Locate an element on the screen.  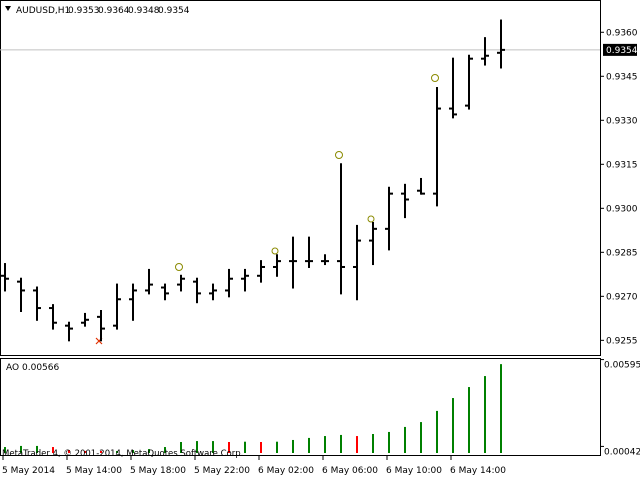
y-tick-label: 0.9285 is located at coordinates (622, 253).